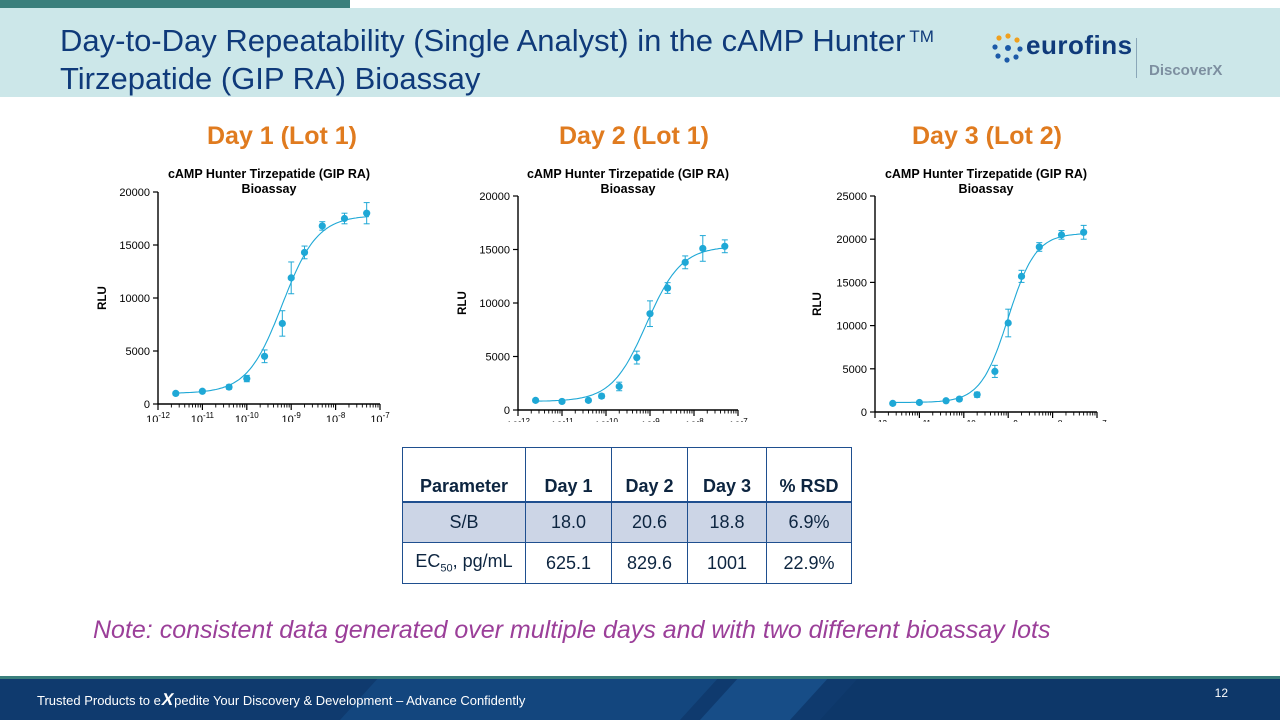 Image resolution: width=1280 pixels, height=720 pixels. What do you see at coordinates (568, 522) in the screenshot?
I see `table-cell: 18.0` at bounding box center [568, 522].